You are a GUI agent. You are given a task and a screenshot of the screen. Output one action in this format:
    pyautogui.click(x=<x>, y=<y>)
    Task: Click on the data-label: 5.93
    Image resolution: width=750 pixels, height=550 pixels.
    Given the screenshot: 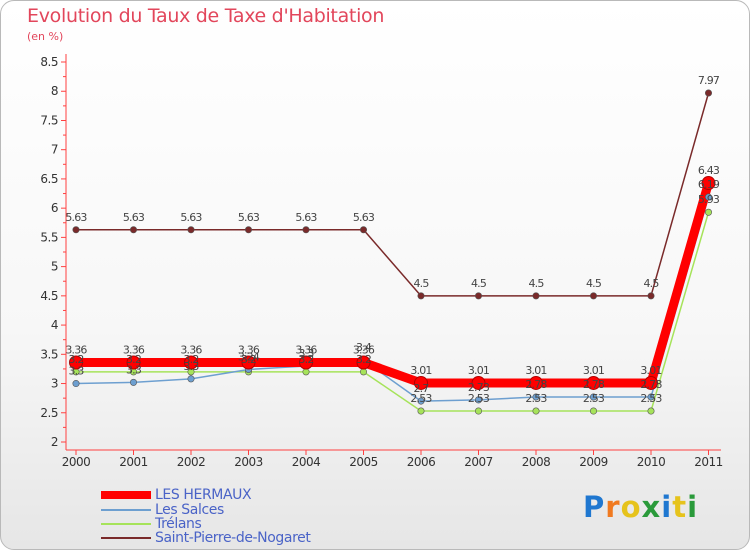 What is the action you would take?
    pyautogui.click(x=709, y=199)
    